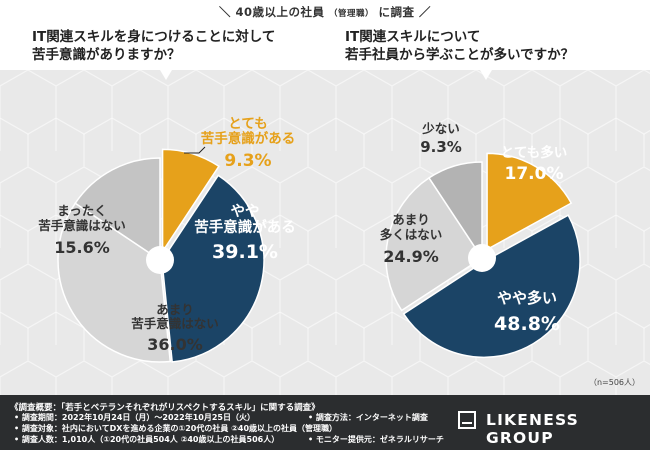 The image size is (650, 450). Describe the element at coordinates (425, 12) in the screenshot. I see `survey-title-slash-right: ／` at that location.